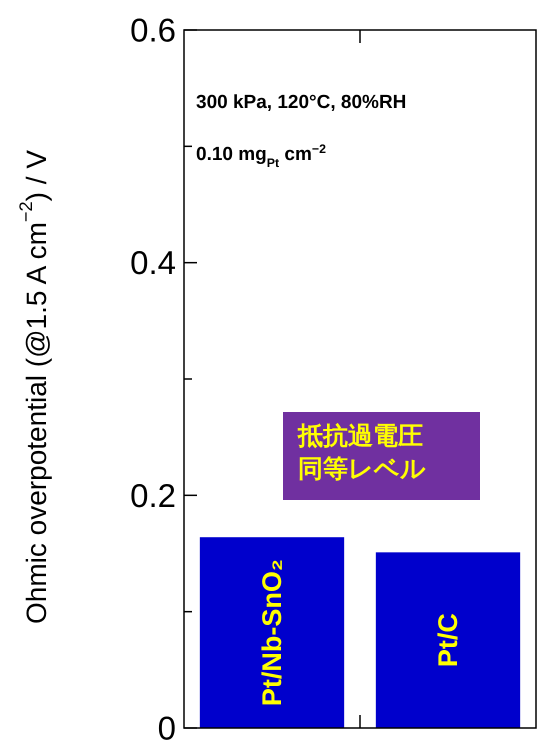  Describe the element at coordinates (272, 632) in the screenshot. I see `x-tick-label: Pt/Nb-SnO₂` at that location.